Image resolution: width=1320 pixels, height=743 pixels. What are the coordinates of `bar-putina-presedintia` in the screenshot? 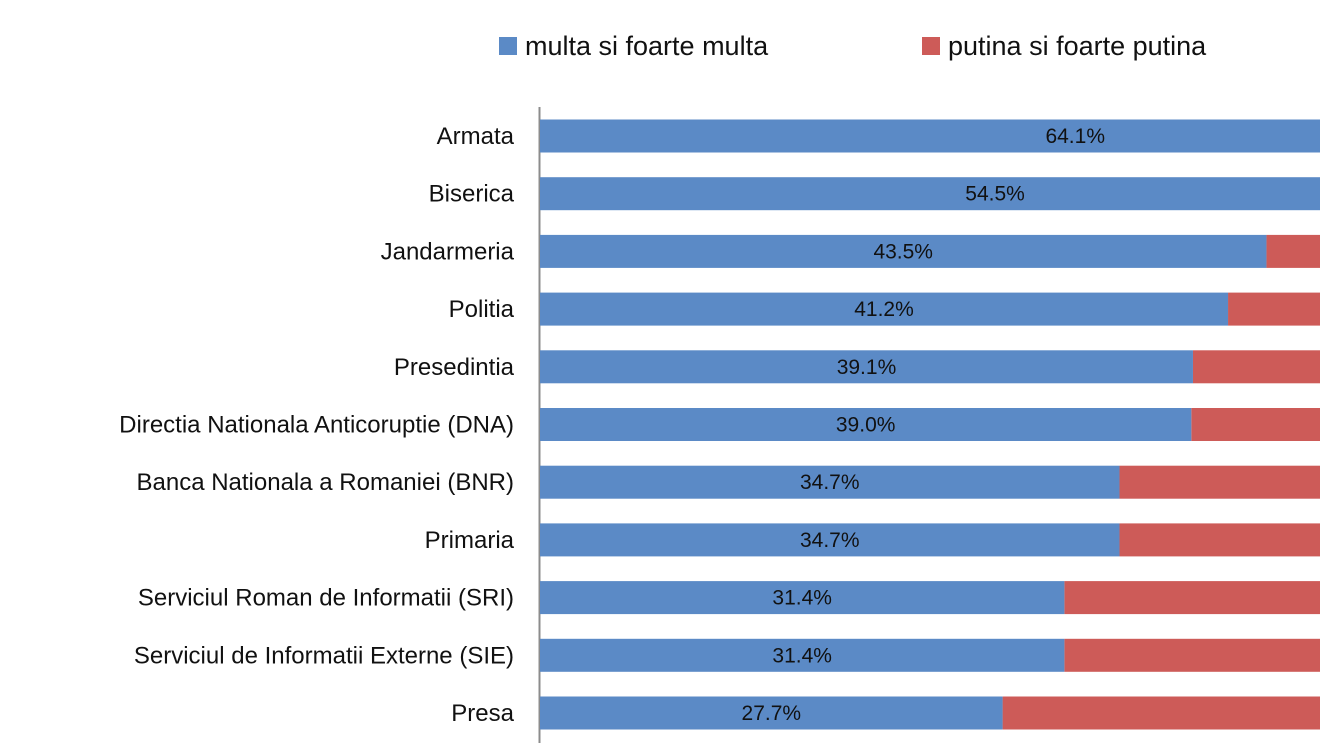 It's located at (1256, 367).